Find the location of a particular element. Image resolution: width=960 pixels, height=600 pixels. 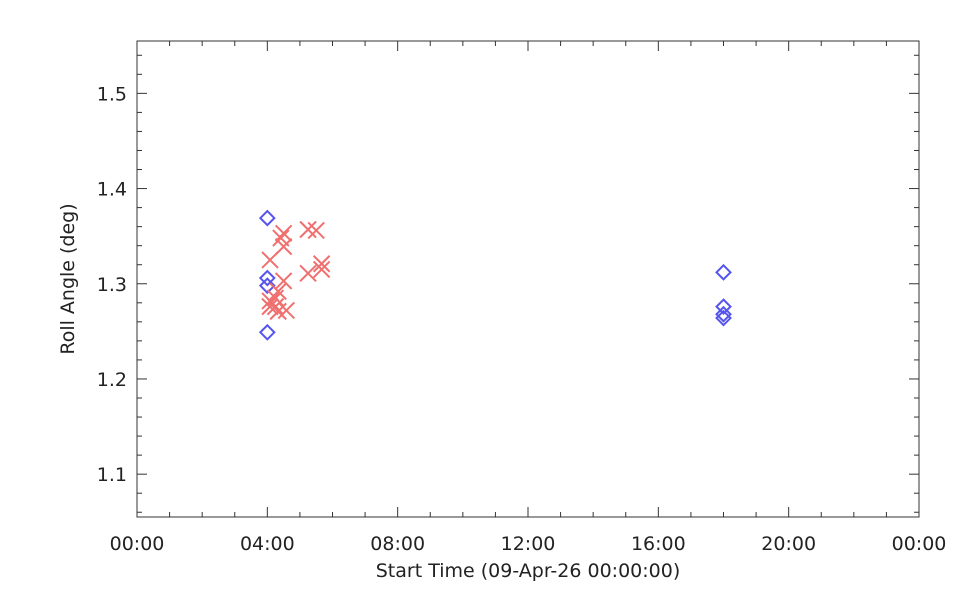

x-tick-label: 20:00 is located at coordinates (788, 544).